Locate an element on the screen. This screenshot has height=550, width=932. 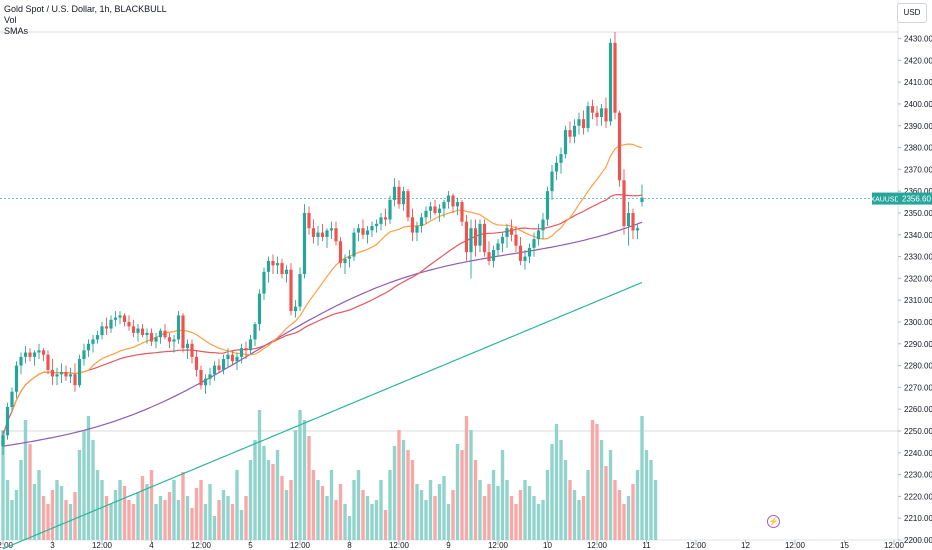
y-tick-label: 2310.00 is located at coordinates (918, 300).